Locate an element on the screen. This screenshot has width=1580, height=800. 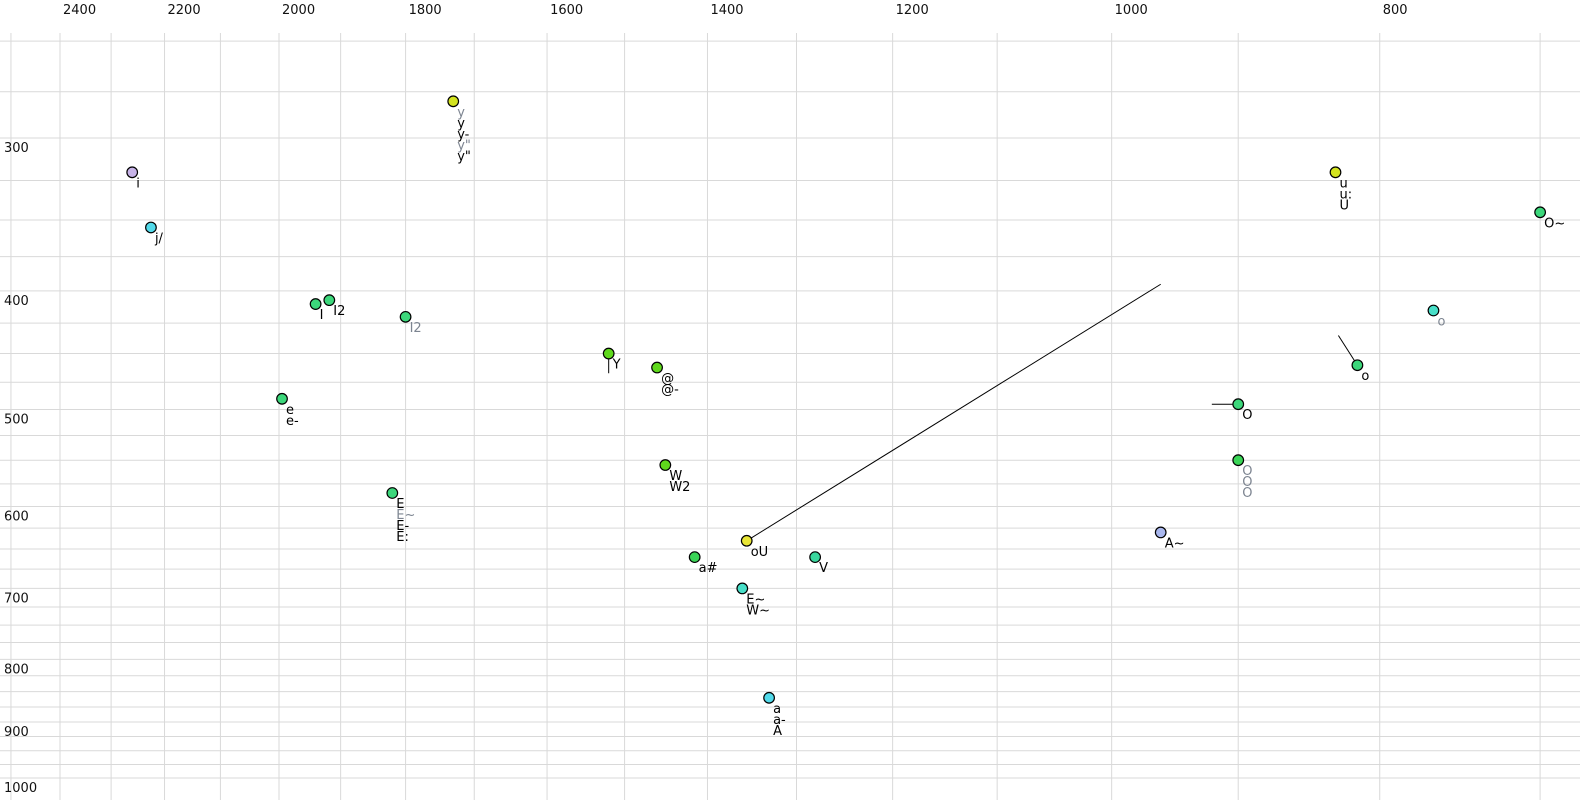
data-point-E~W~ is located at coordinates (742, 588).